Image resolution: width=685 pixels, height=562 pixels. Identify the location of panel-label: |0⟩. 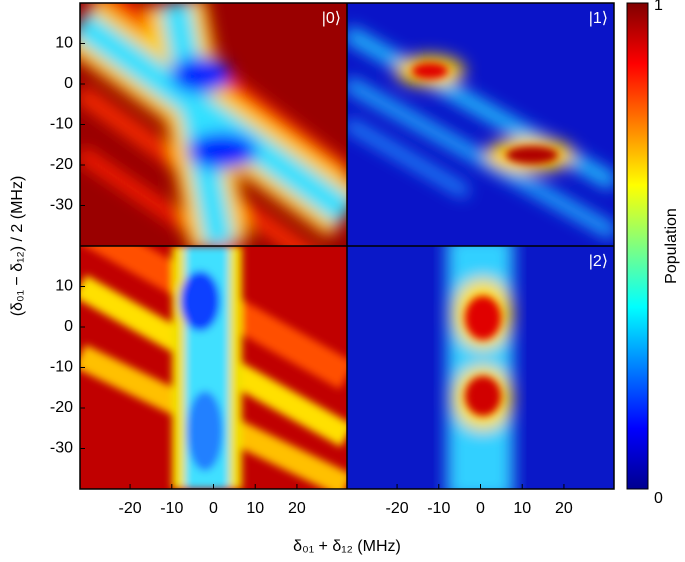
(331, 18).